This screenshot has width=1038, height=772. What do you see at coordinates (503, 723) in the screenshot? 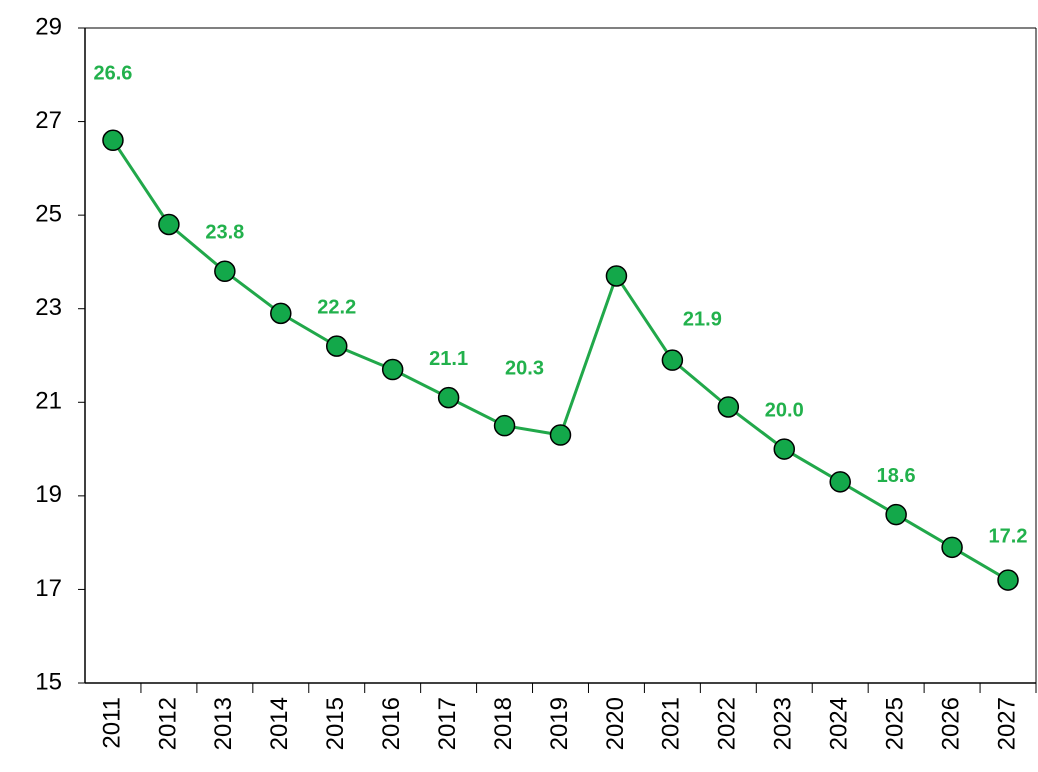
I see `x-tick-label: 2018` at bounding box center [503, 723].